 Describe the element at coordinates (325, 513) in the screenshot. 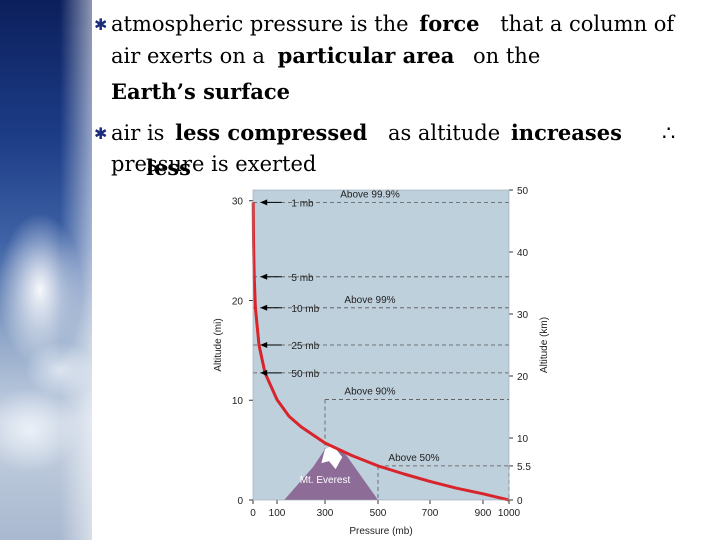

I see `x-tick-label: 300` at that location.